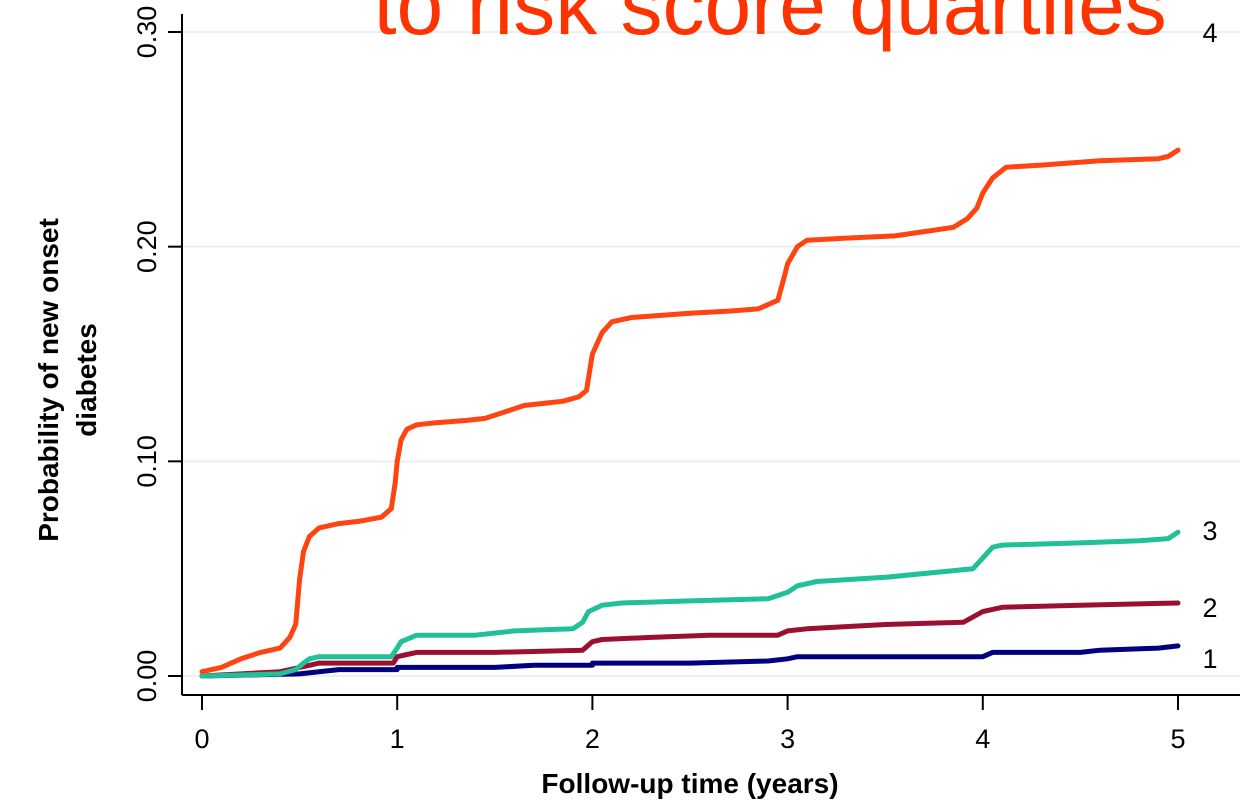  Describe the element at coordinates (397, 739) in the screenshot. I see `x-tick-label: 1` at that location.